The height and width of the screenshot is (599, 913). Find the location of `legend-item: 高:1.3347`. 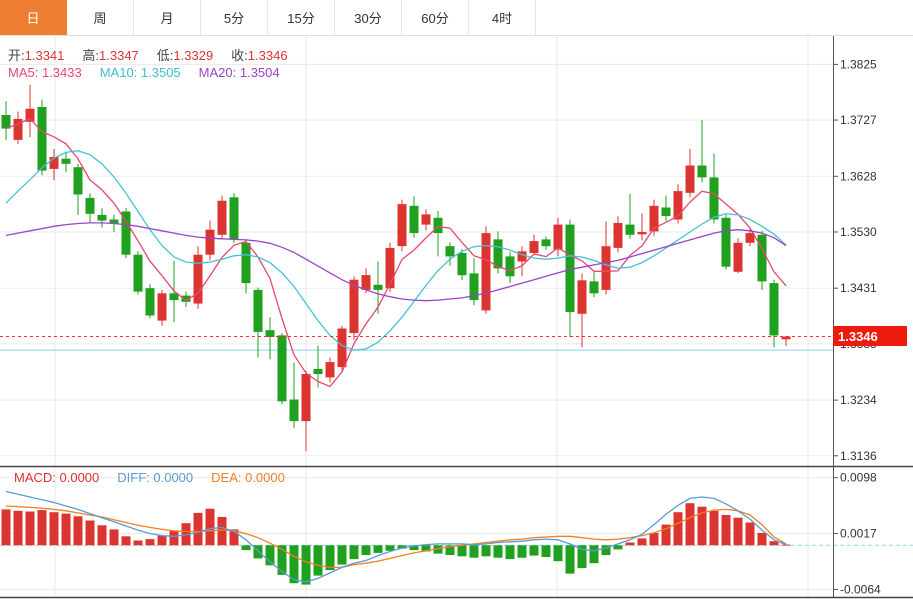

legend-item: 高:1.3347 is located at coordinates (110, 54).